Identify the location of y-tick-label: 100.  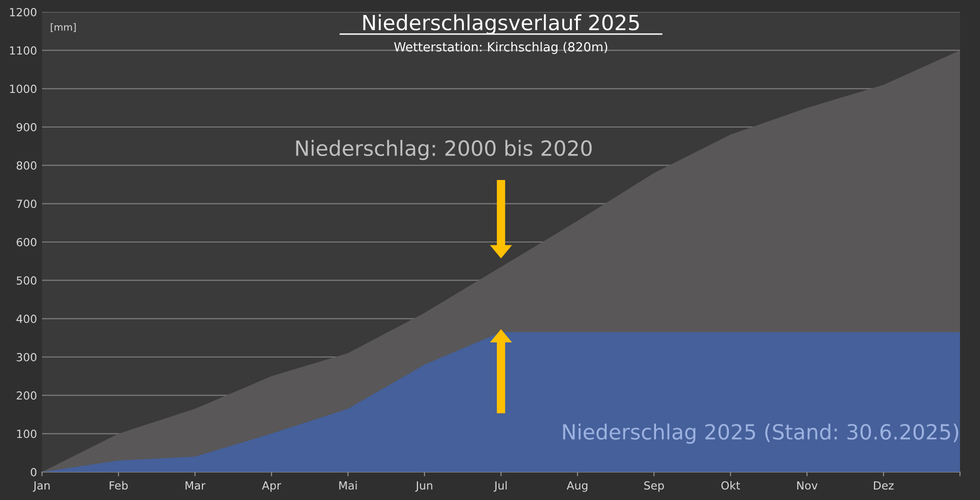
(26, 434).